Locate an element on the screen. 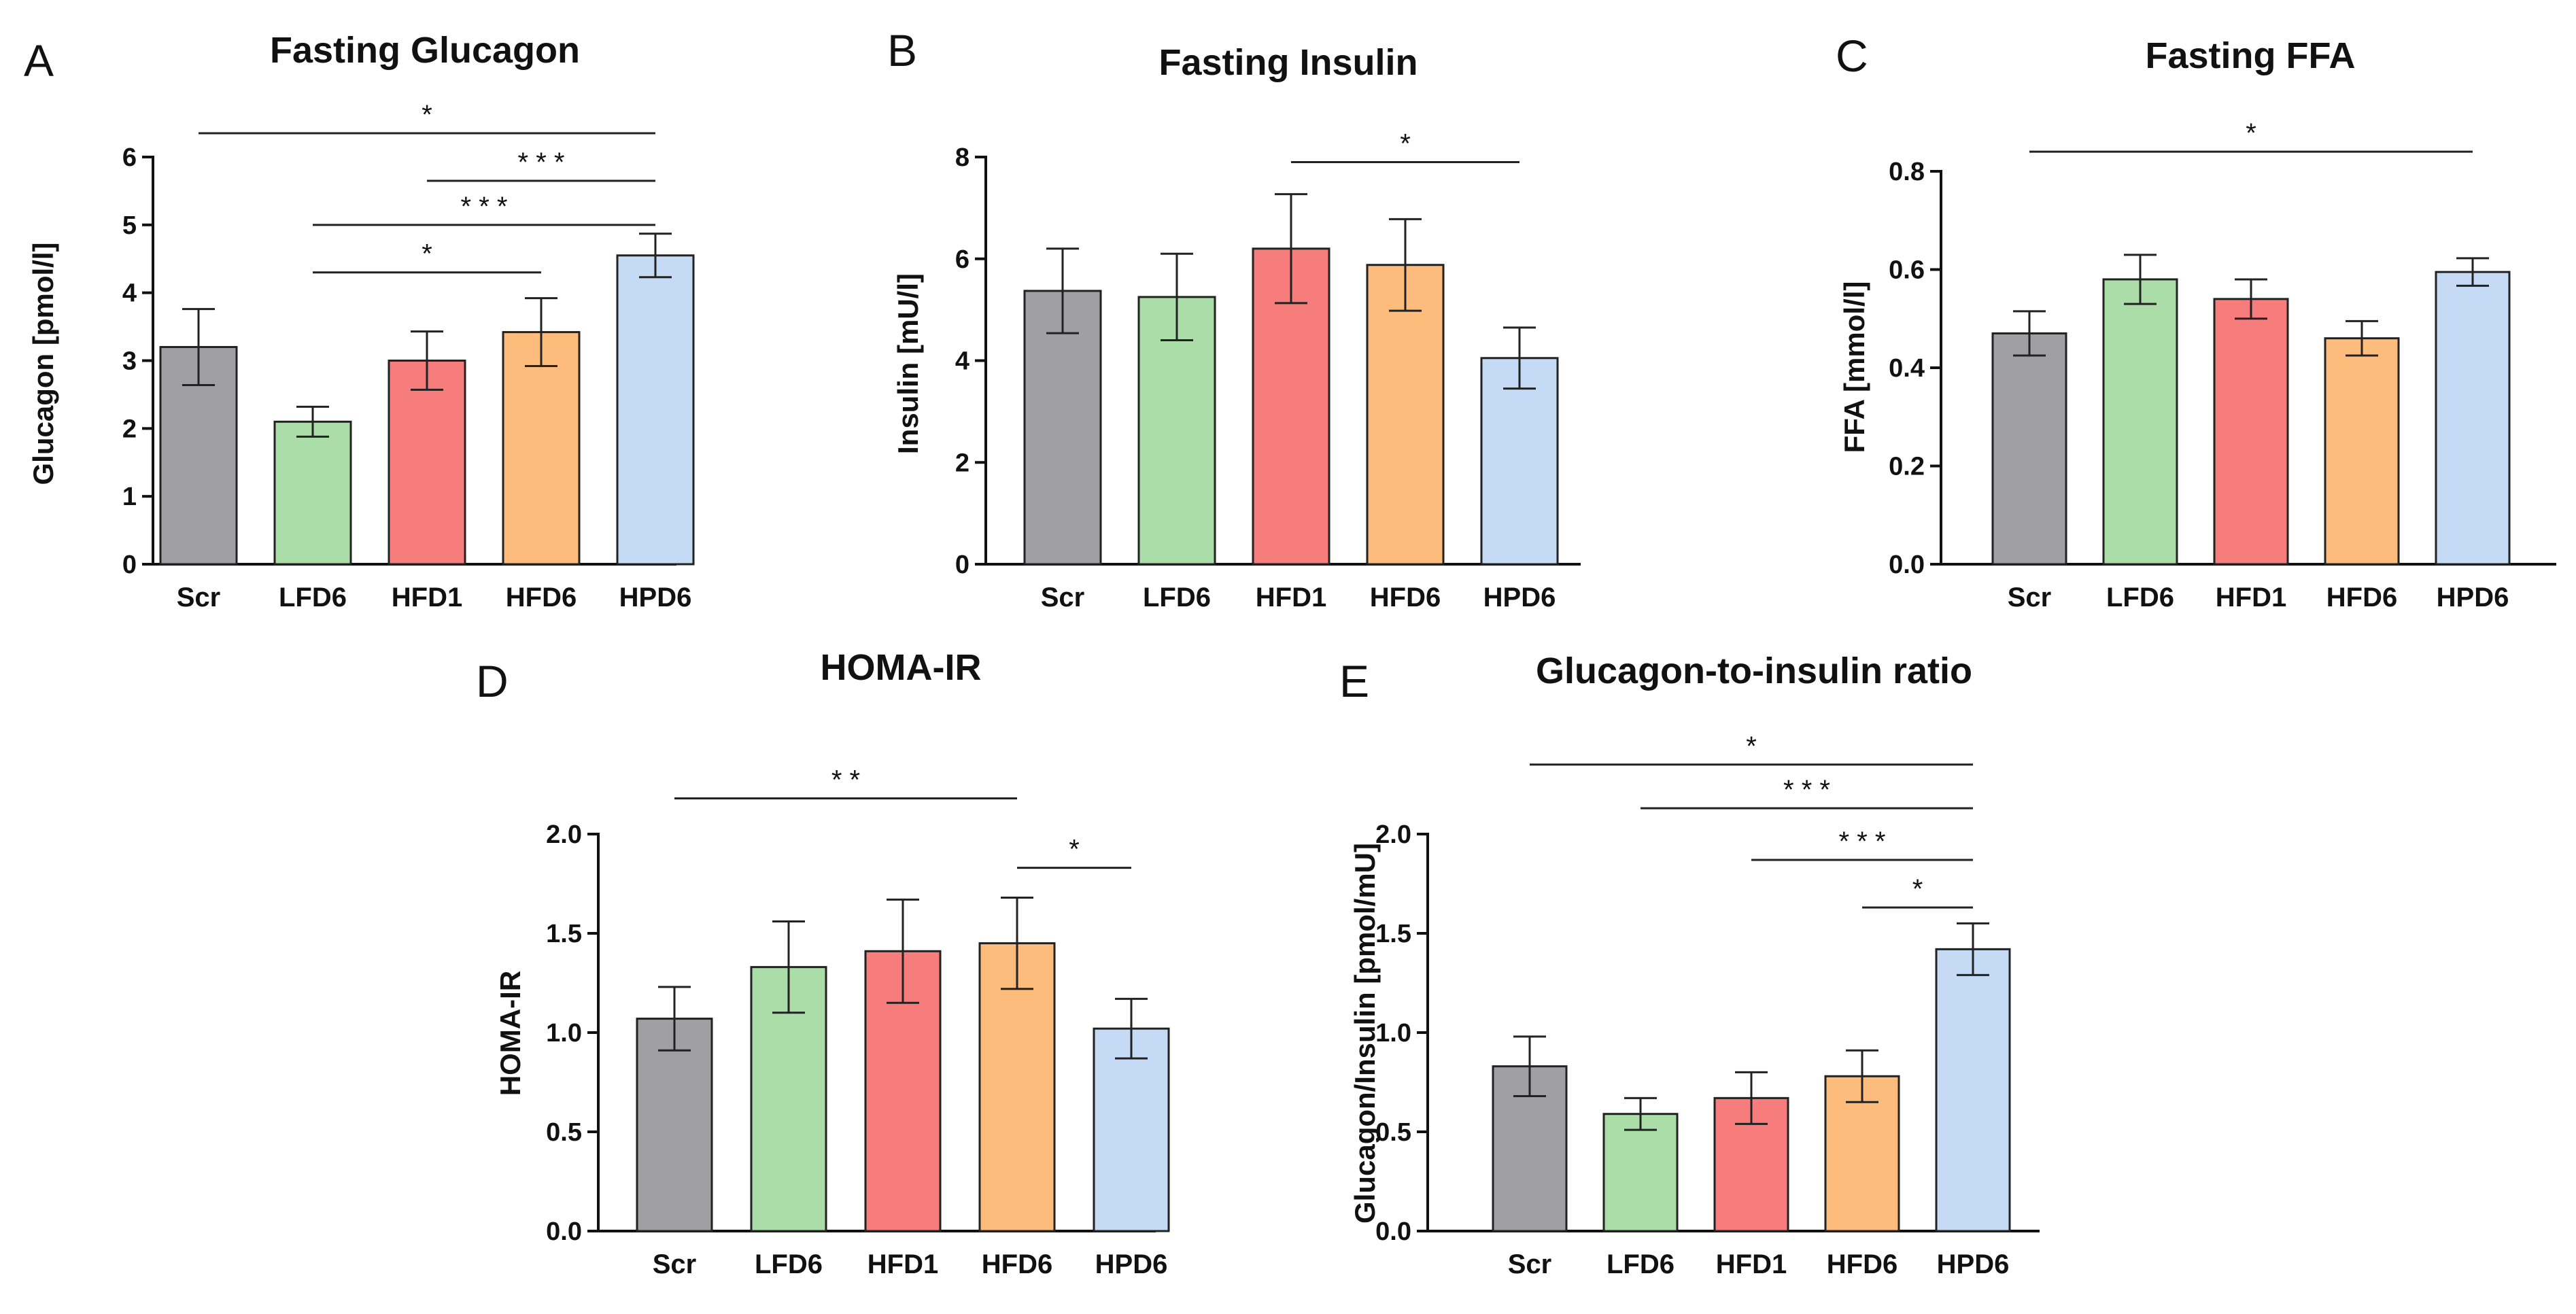 The height and width of the screenshot is (1314, 2576). panel-letter: C is located at coordinates (1852, 56).